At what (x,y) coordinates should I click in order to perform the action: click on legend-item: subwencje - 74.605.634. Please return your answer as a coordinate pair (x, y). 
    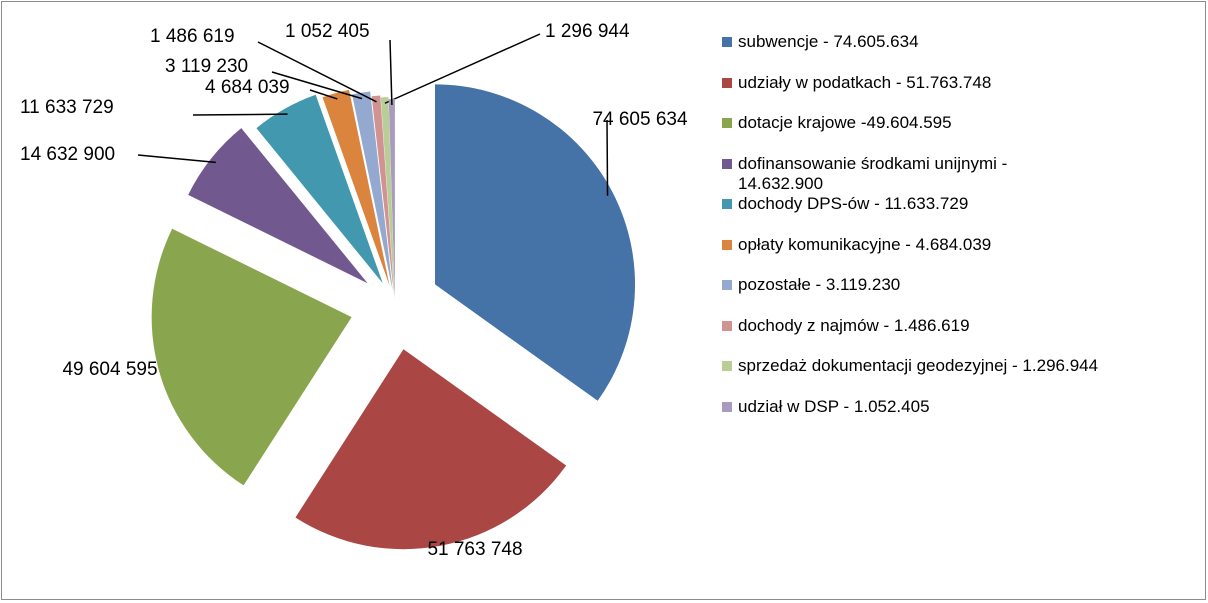
    Looking at the image, I should click on (820, 42).